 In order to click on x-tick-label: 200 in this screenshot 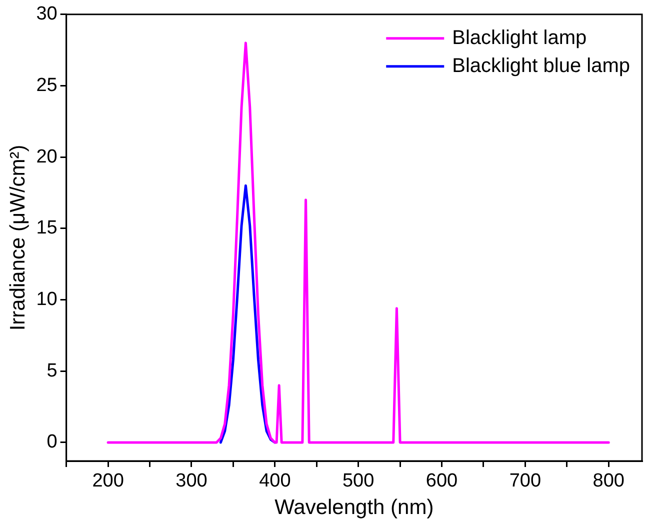, I will do `click(108, 481)`.